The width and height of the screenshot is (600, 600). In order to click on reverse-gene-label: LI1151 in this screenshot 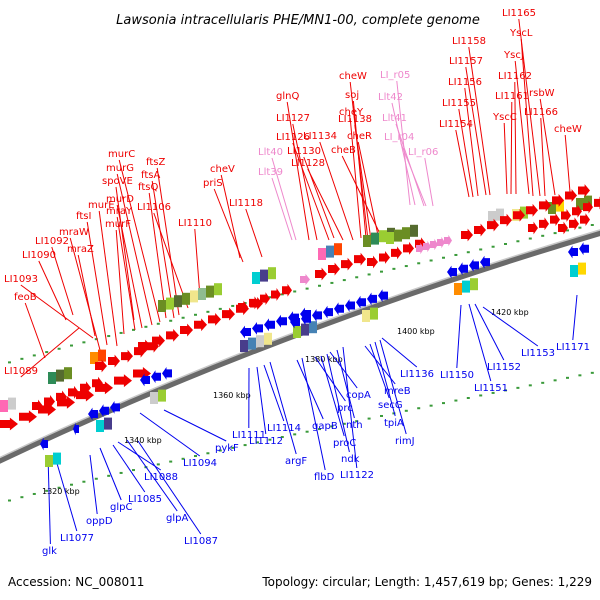, I will do `click(491, 388)`.